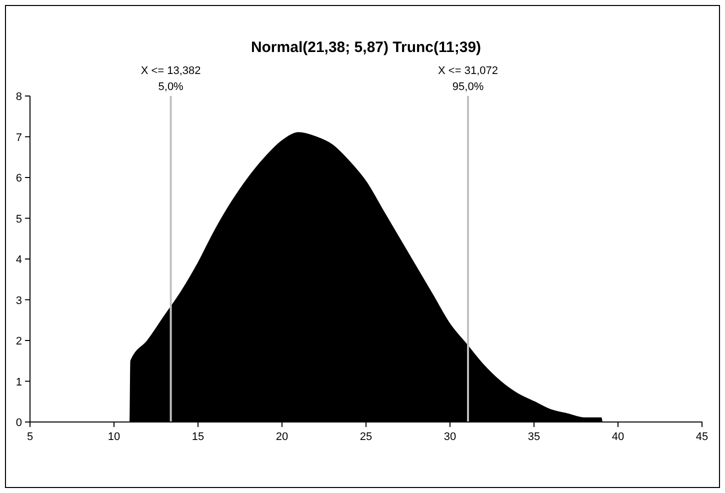 The height and width of the screenshot is (493, 725). I want to click on y-tick-label: 7, so click(19, 138).